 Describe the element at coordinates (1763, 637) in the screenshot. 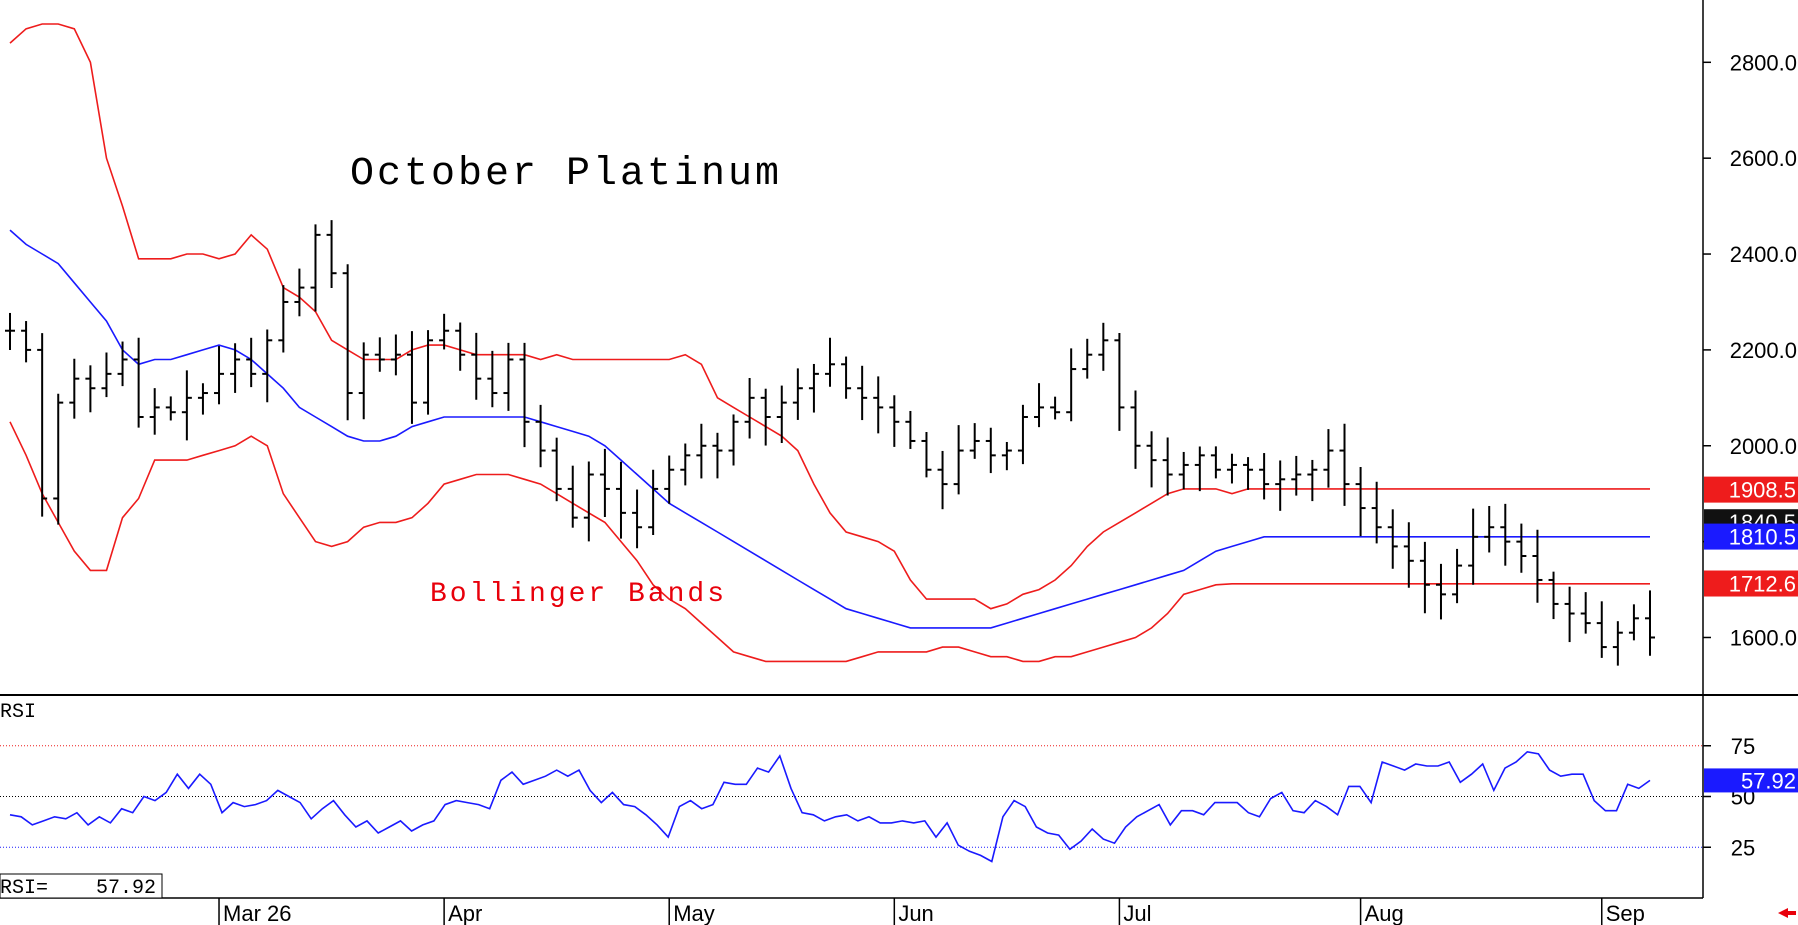

I see `price-tick-label: 1600.0` at that location.